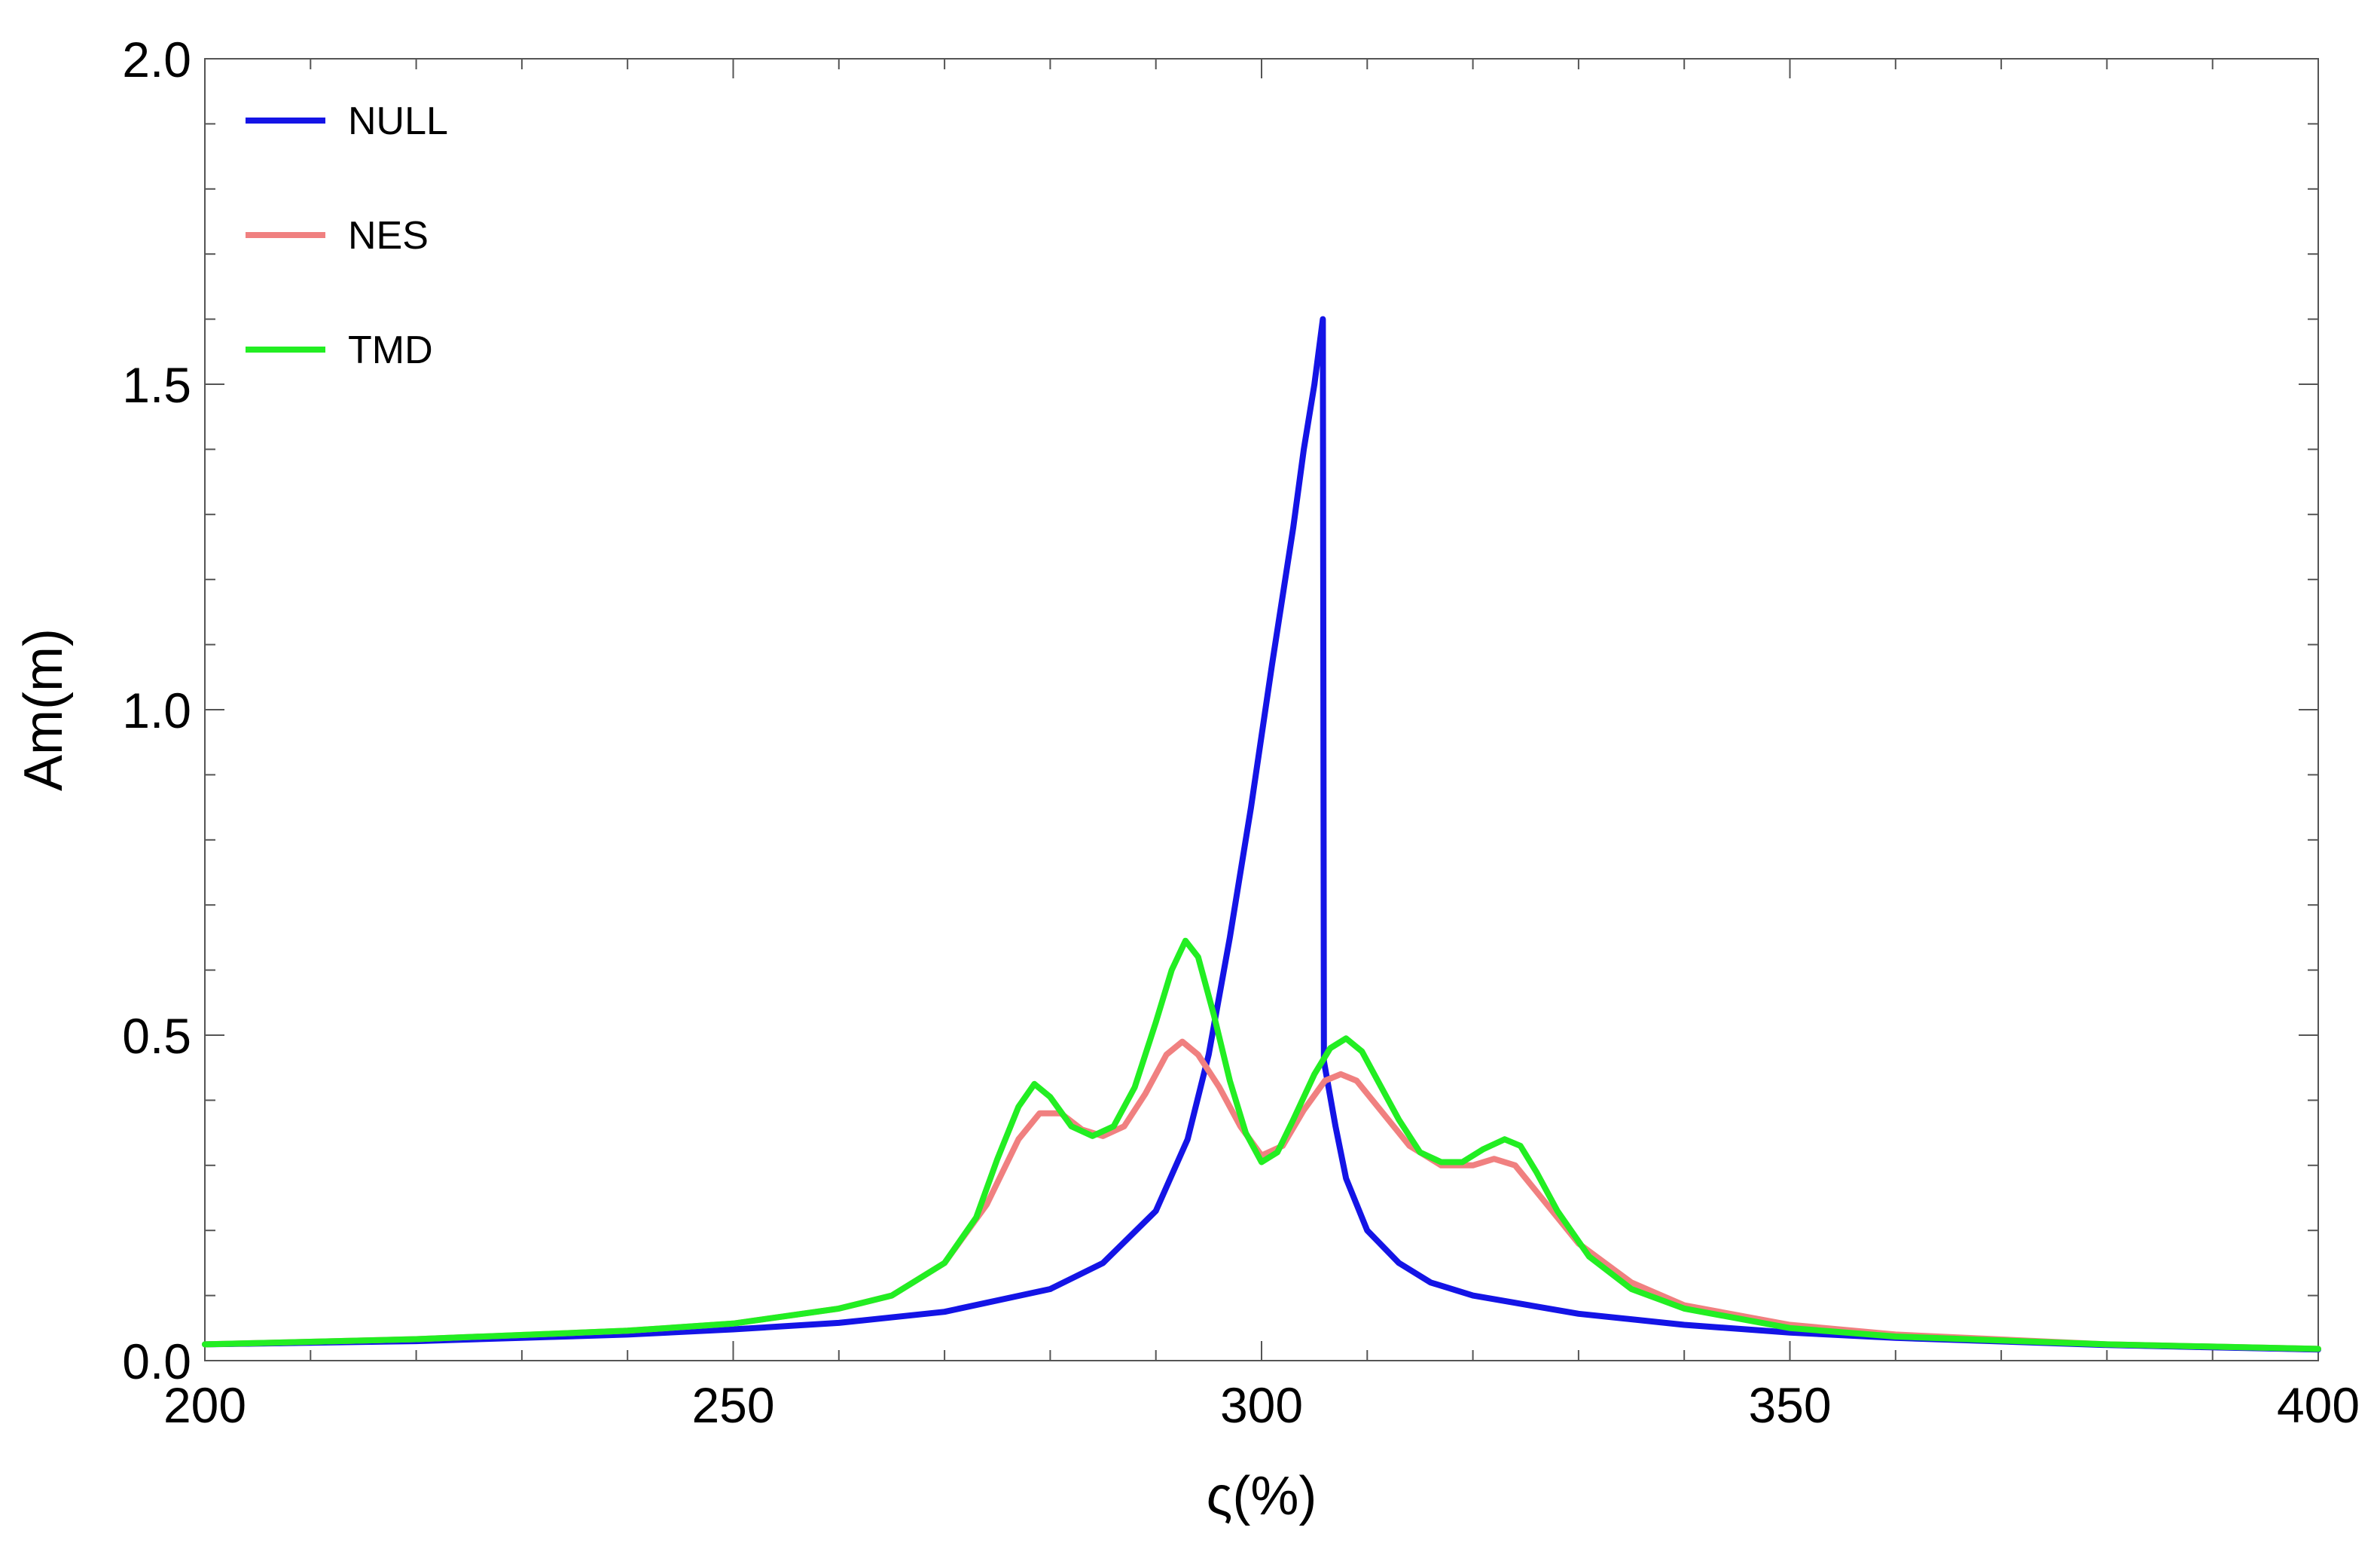 The height and width of the screenshot is (1555, 2380). Describe the element at coordinates (388, 236) in the screenshot. I see `legend-label-nes: NES` at that location.